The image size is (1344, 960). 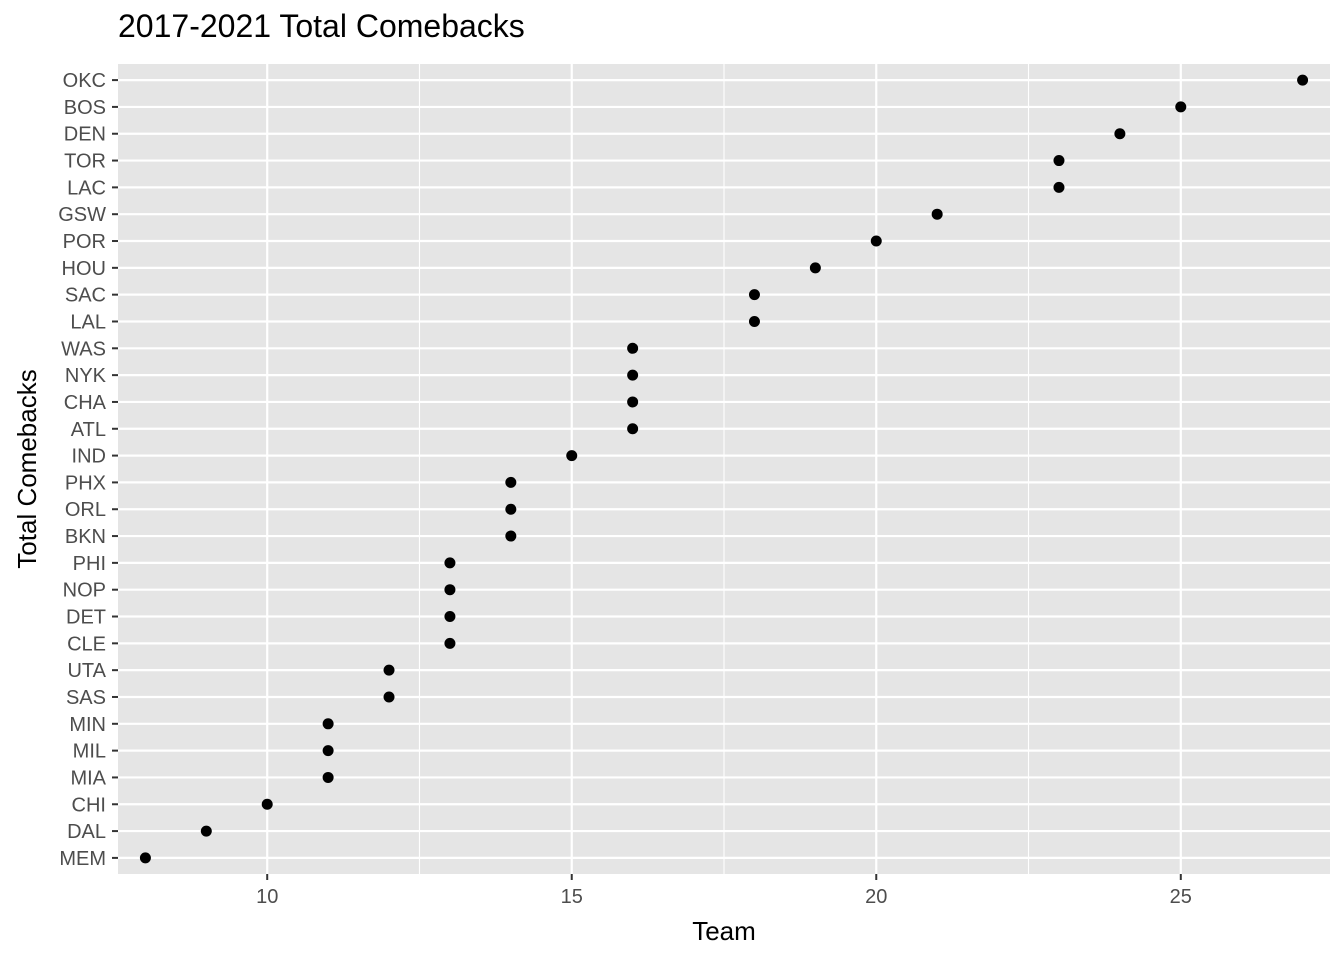 I want to click on y-tick-label-ind: IND, so click(x=89, y=457).